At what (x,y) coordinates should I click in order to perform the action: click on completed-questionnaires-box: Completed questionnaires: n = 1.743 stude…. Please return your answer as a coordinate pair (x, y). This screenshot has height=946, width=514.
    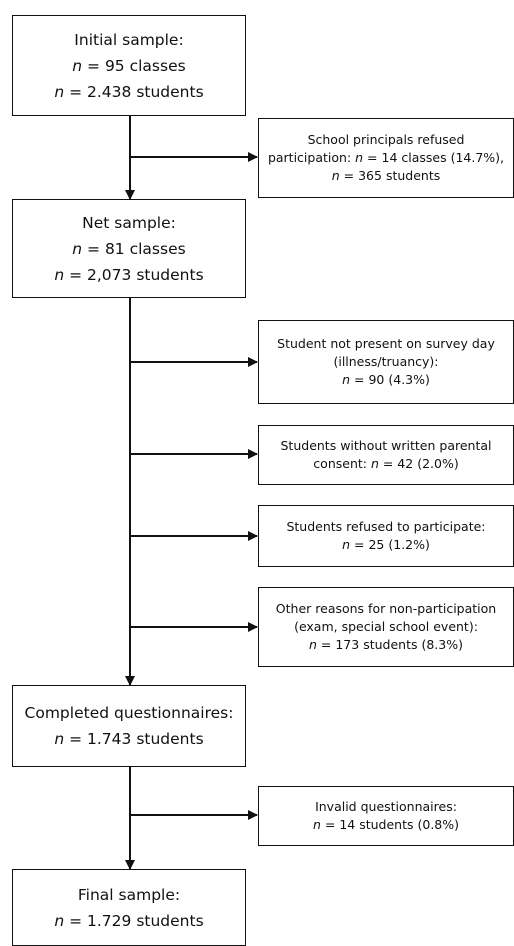
    Looking at the image, I should click on (129, 726).